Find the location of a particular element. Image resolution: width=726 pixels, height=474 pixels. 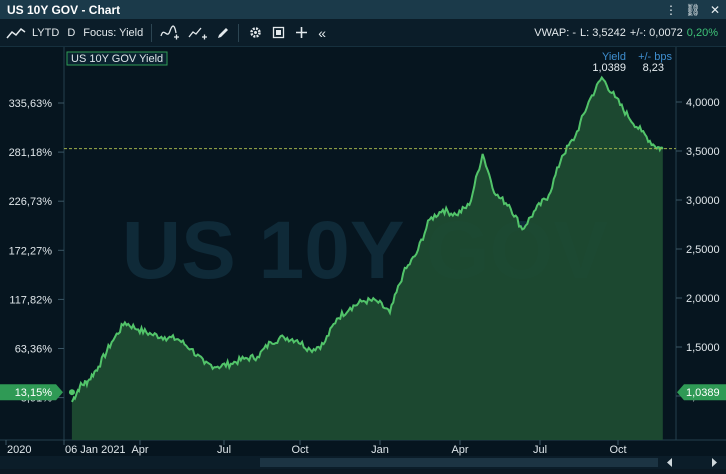

scroll-thumb is located at coordinates (459, 462).